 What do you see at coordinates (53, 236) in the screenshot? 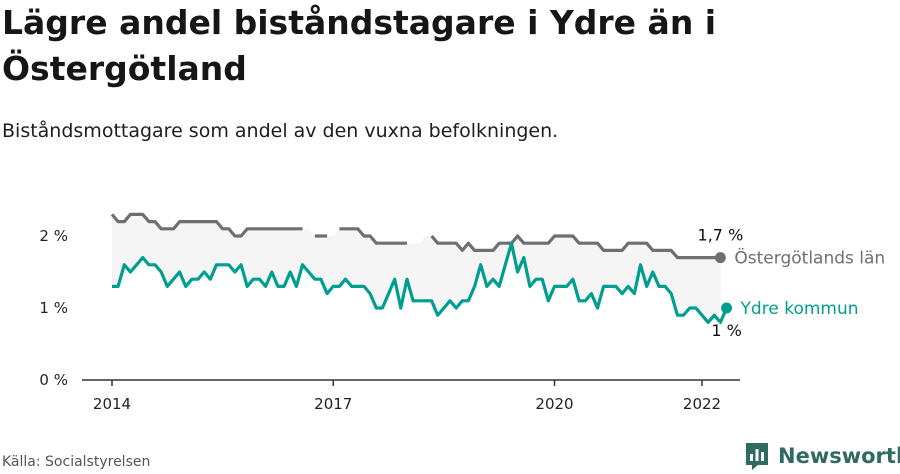
I see `y-tick-label: 2 %` at bounding box center [53, 236].